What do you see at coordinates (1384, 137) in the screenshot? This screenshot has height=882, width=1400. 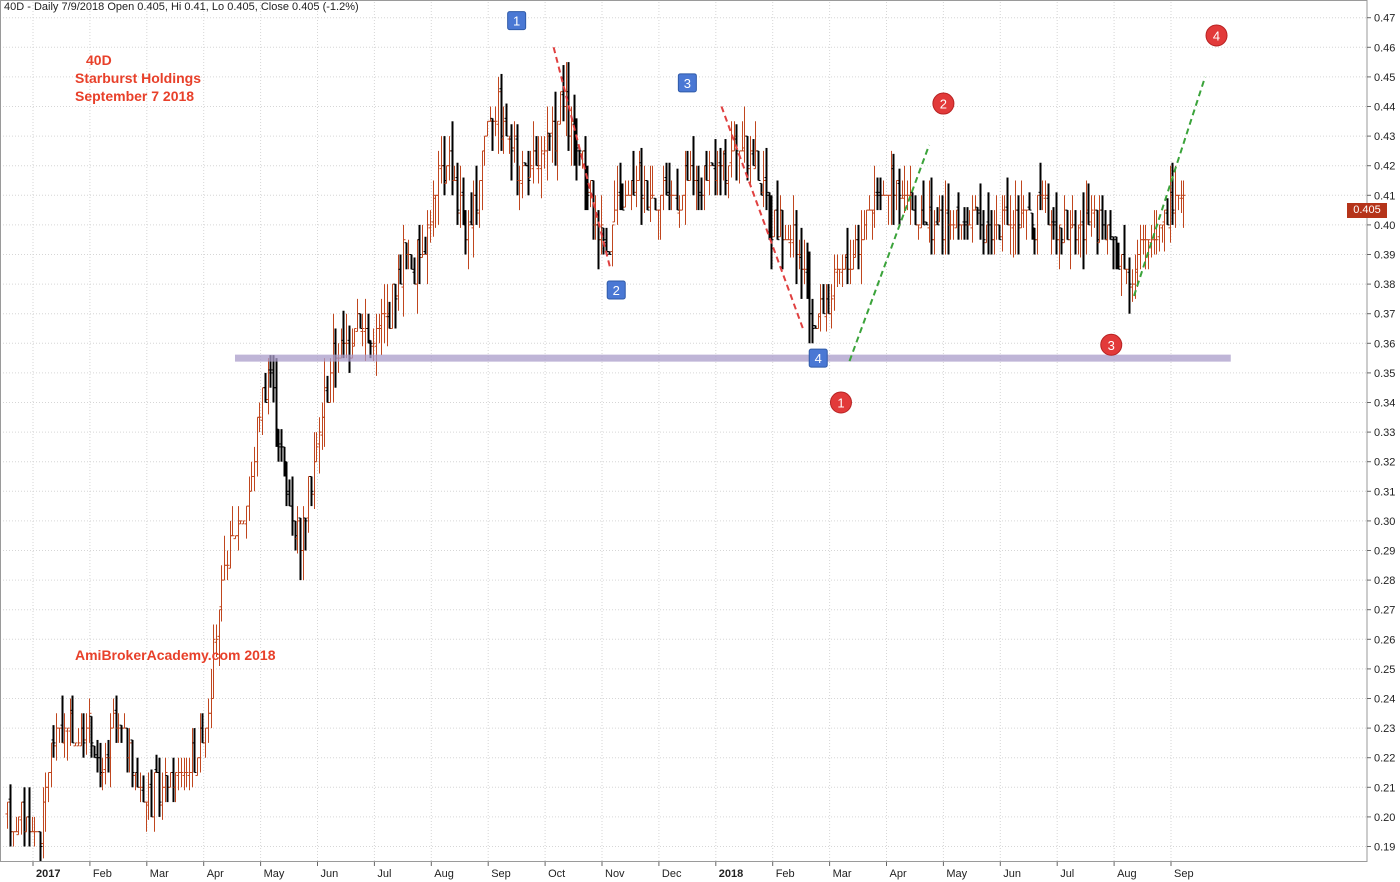 I see `y-tick-label: 0.43` at bounding box center [1384, 137].